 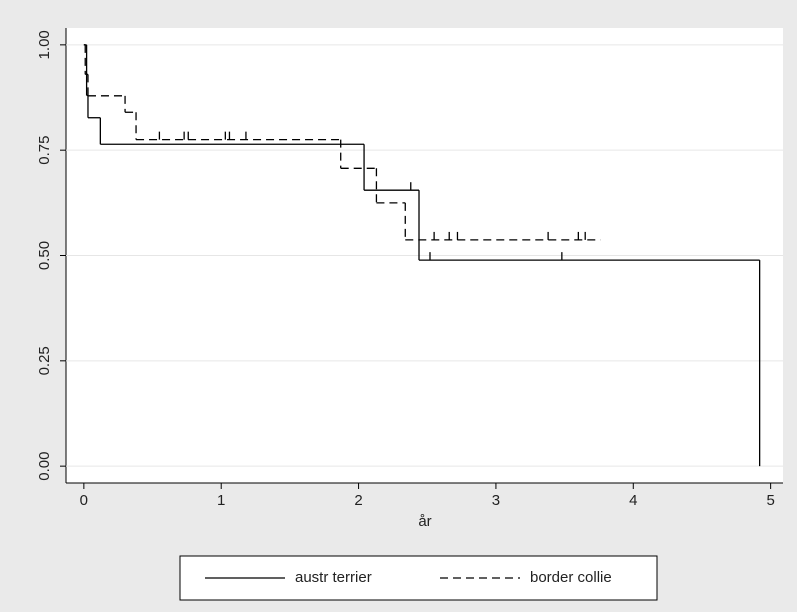 What do you see at coordinates (633, 500) in the screenshot?
I see `x-tick-label: 4` at bounding box center [633, 500].